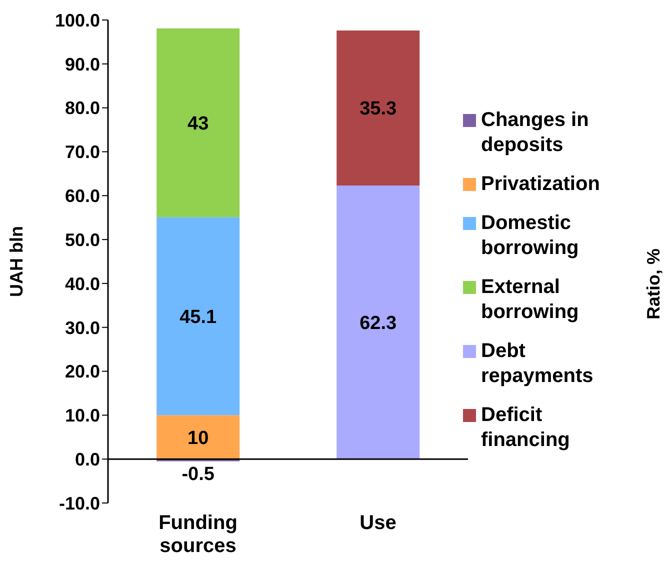  What do you see at coordinates (198, 438) in the screenshot?
I see `data-label: 10` at bounding box center [198, 438].